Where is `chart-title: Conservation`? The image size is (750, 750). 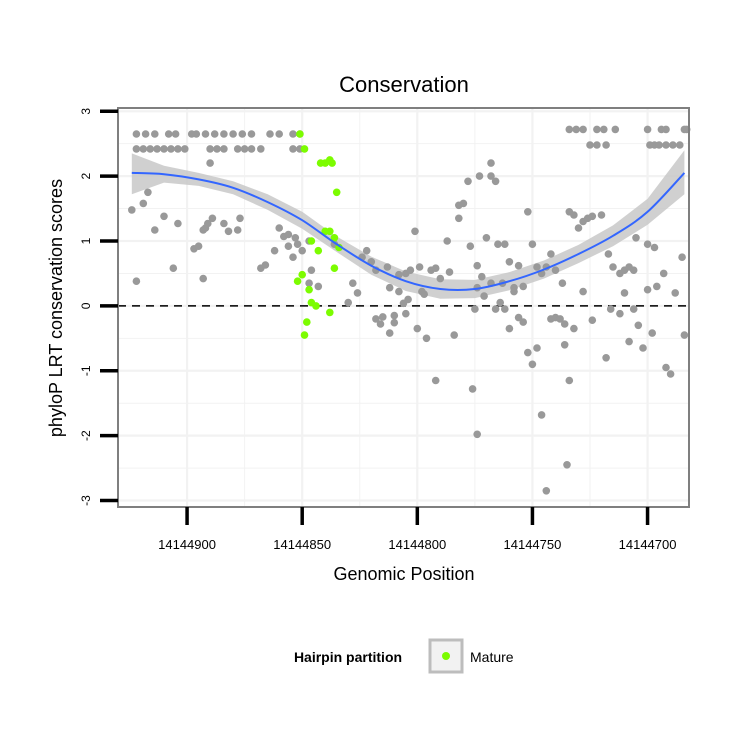
chart-title: Conservation is located at coordinates (404, 84).